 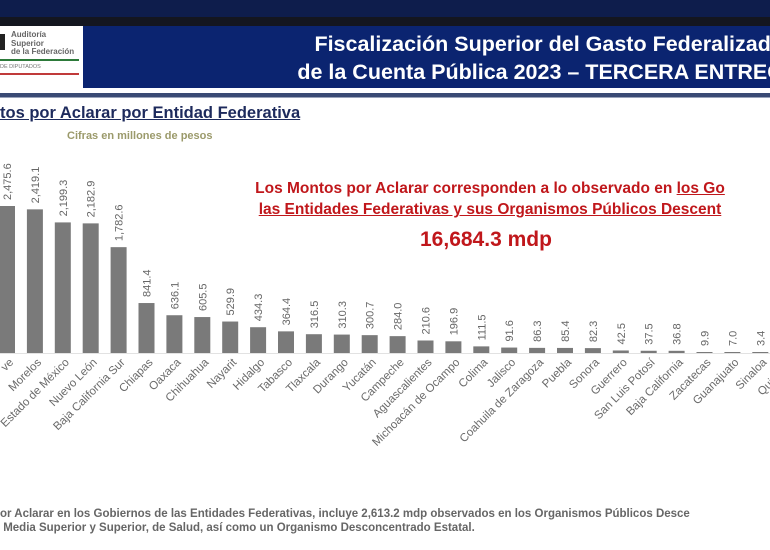 I want to click on value-label: 636.1, so click(x=175, y=296).